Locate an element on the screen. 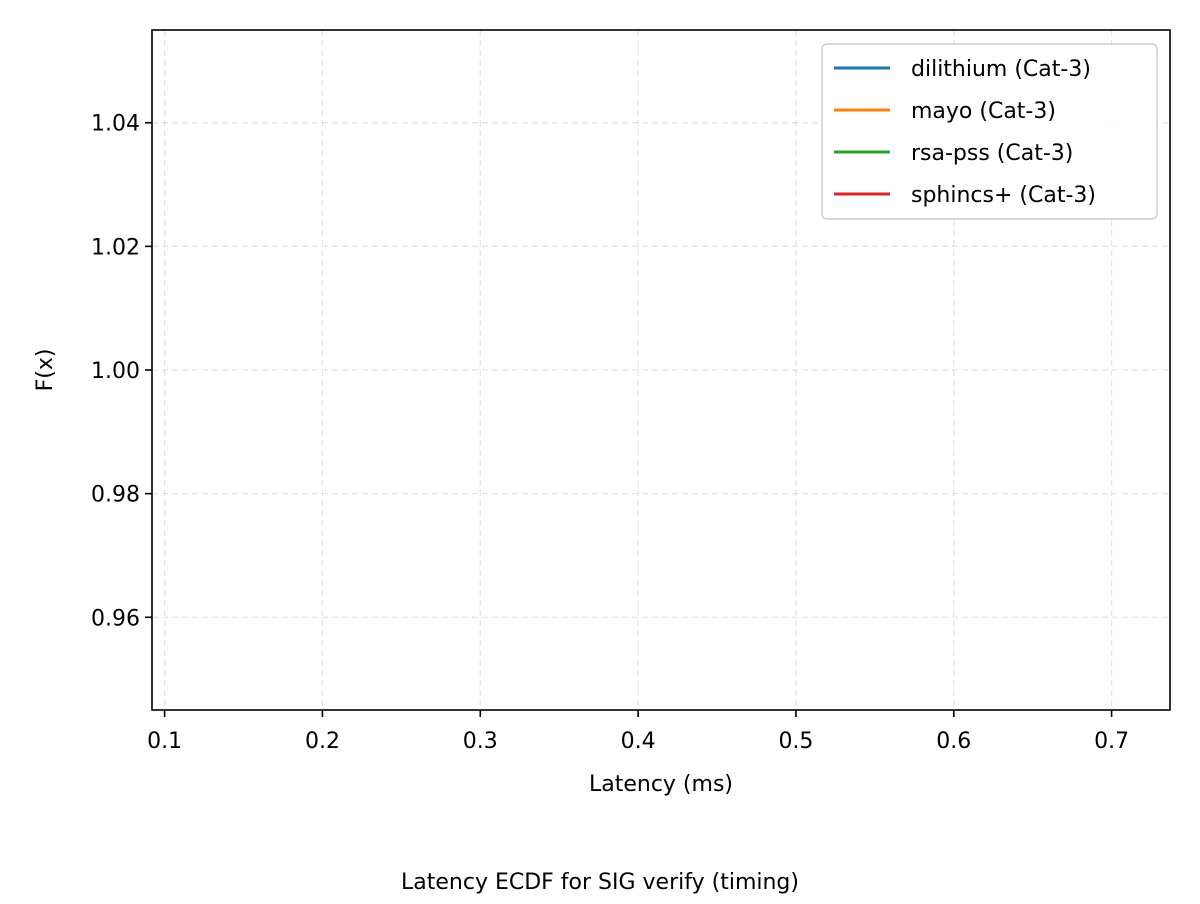 The width and height of the screenshot is (1200, 904). y-tick-label: 1.04 is located at coordinates (115, 124).